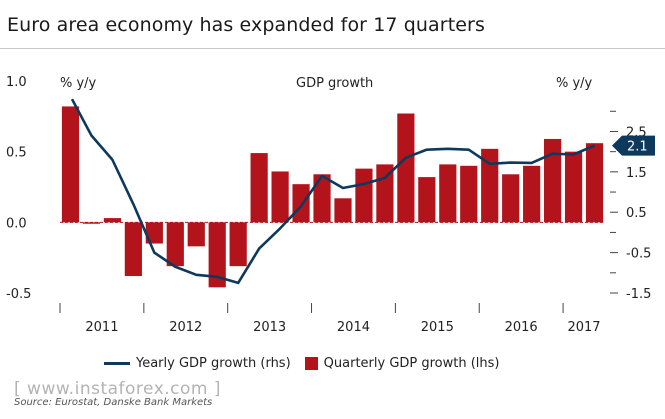 The width and height of the screenshot is (665, 419). Describe the element at coordinates (213, 363) in the screenshot. I see `legend-line-label: Yearly GDP growth (rhs)` at that location.